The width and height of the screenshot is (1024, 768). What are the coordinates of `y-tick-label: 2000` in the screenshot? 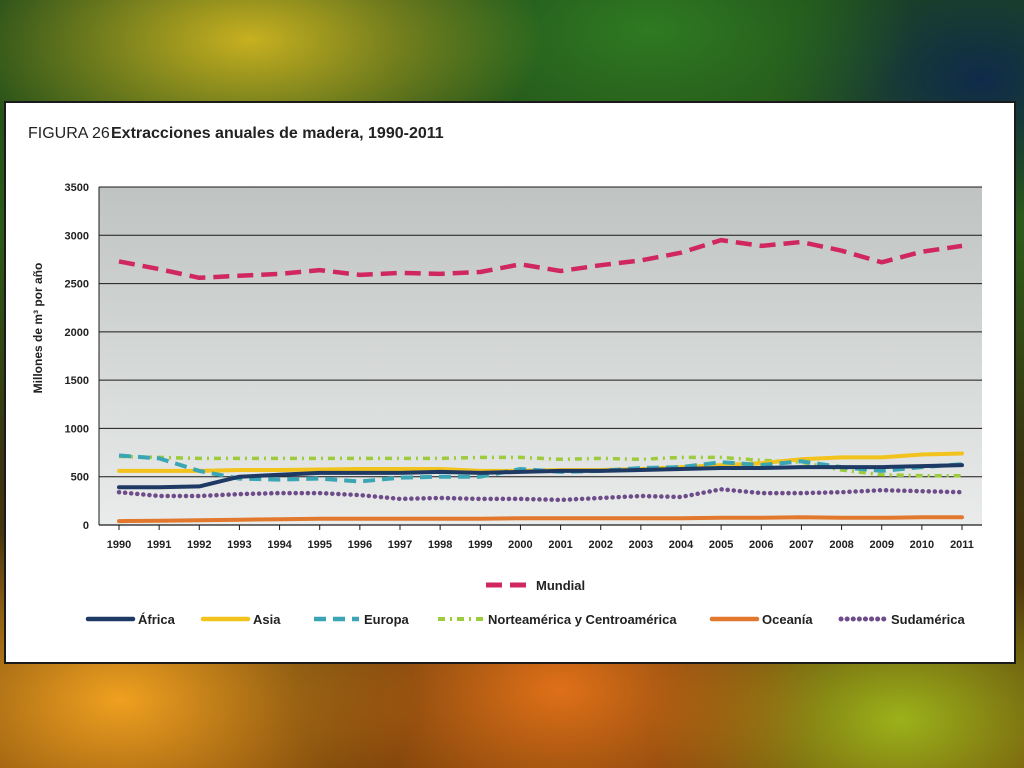 It's located at (77, 333).